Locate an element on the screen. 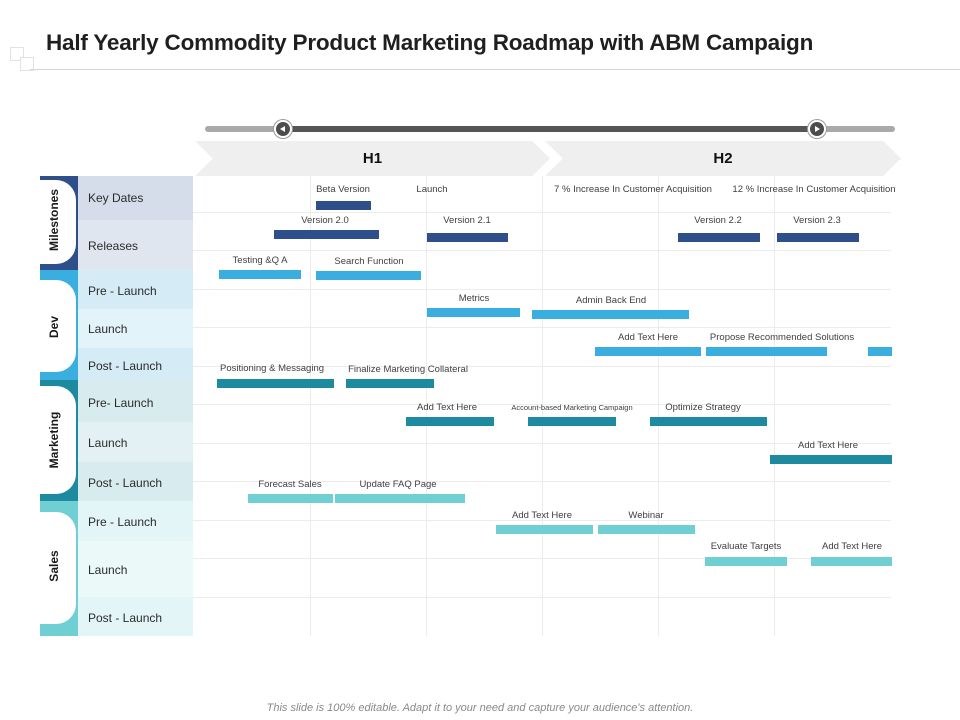 The height and width of the screenshot is (720, 960). task-bar-add-text-sales-pre is located at coordinates (544, 529).